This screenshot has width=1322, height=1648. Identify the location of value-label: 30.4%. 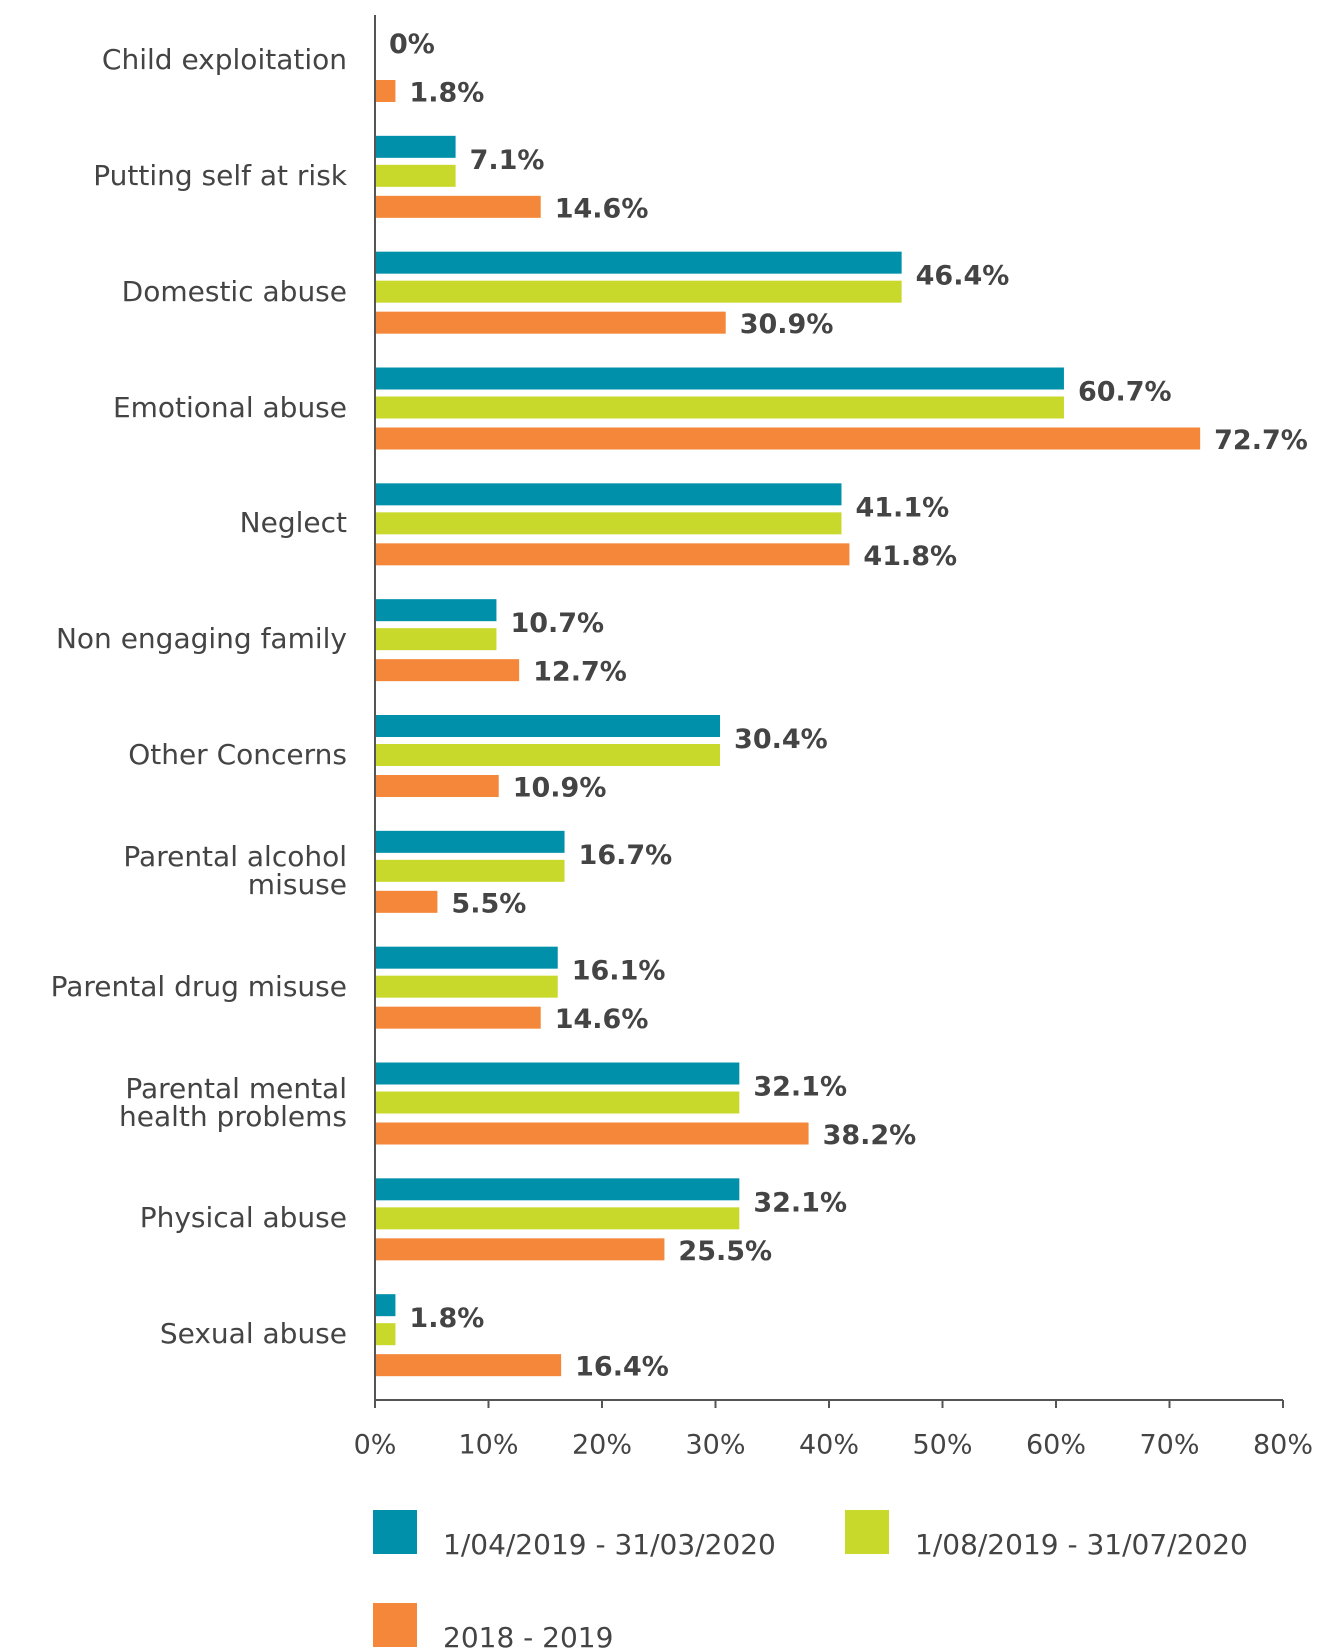
(781, 739).